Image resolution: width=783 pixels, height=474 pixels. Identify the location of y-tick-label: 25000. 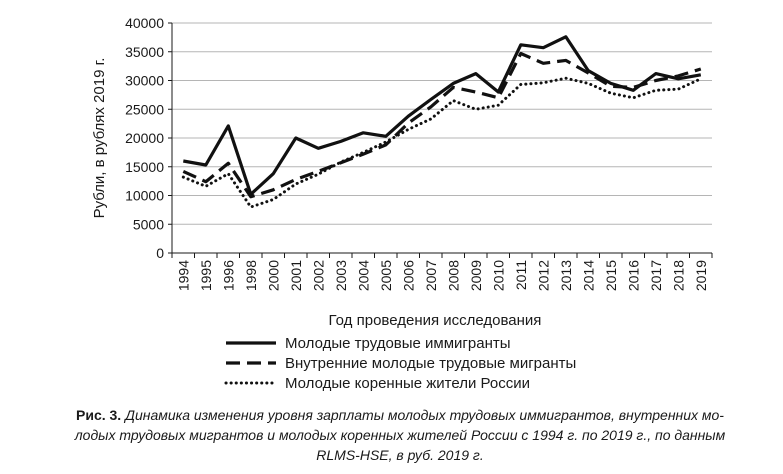
(144, 109).